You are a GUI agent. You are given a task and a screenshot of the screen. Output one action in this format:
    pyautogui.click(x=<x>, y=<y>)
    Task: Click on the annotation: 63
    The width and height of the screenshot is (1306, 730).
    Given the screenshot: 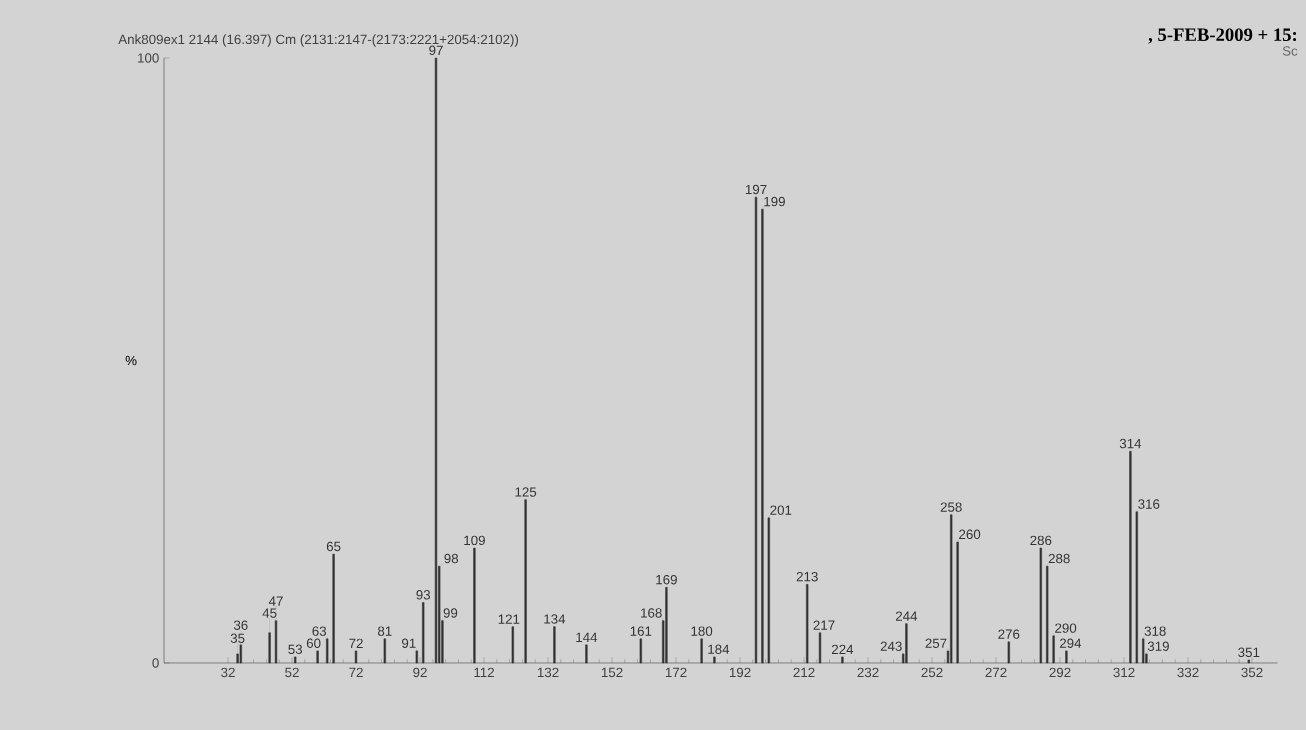 What is the action you would take?
    pyautogui.click(x=319, y=631)
    